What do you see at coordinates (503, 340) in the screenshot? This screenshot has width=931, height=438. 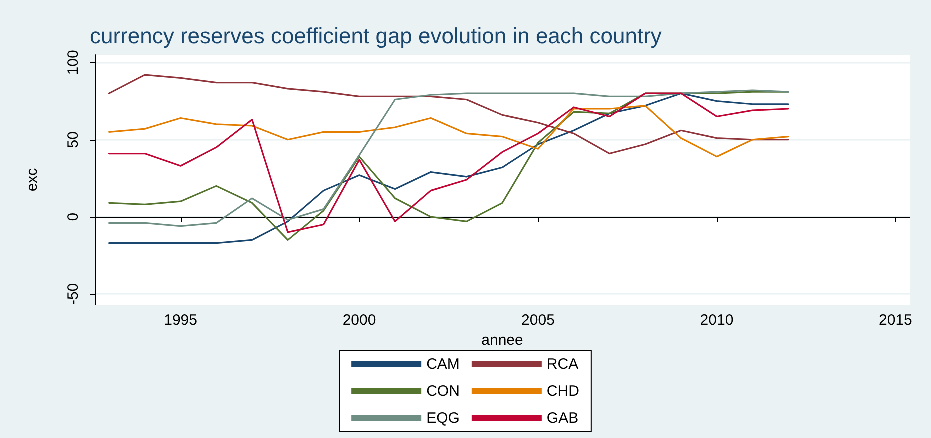 I see `x-axis-title: annee` at bounding box center [503, 340].